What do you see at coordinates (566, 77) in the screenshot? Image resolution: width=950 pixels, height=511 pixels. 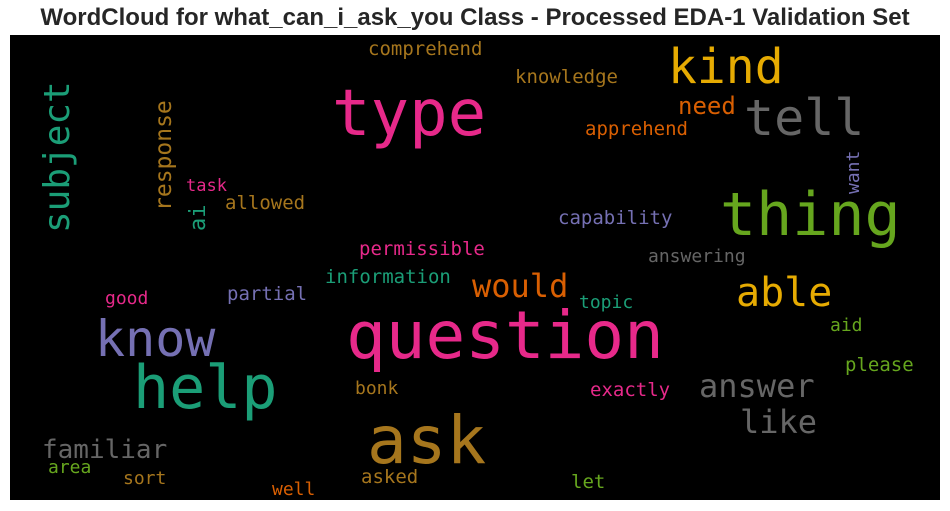 I see `word-knowledge: knowledge` at bounding box center [566, 77].